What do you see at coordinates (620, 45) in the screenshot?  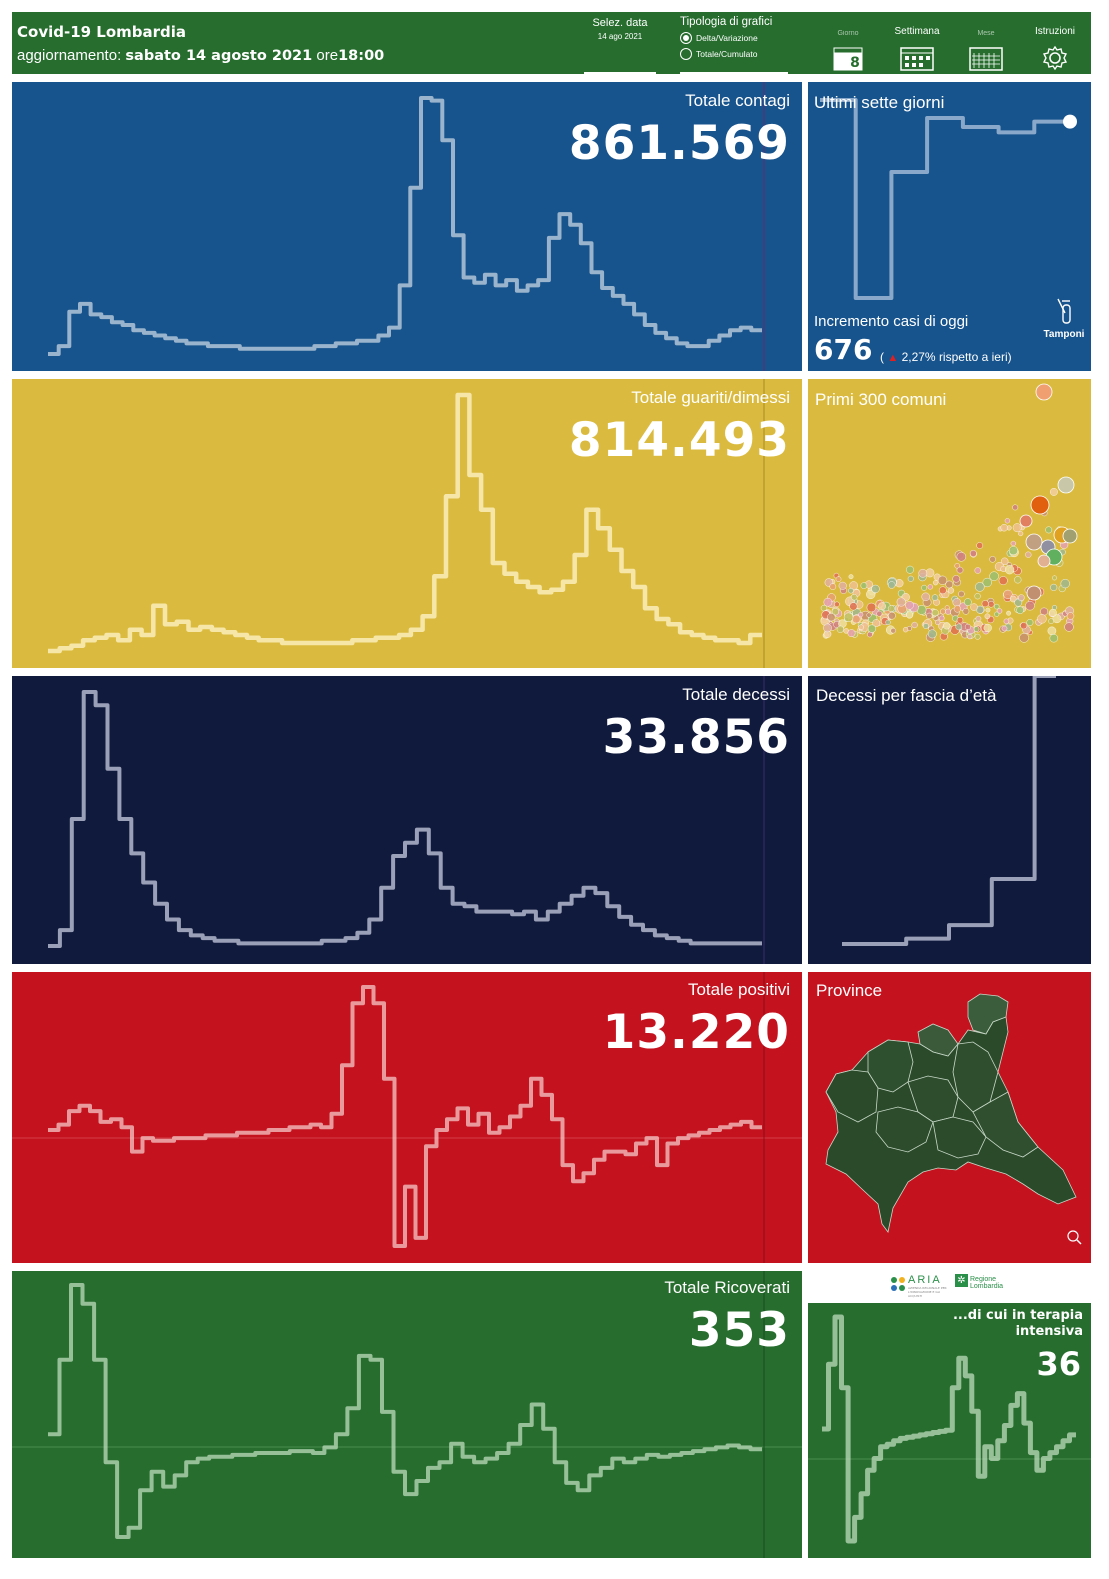 I see `date-selector: Selez. data 14 ago 2021` at bounding box center [620, 45].